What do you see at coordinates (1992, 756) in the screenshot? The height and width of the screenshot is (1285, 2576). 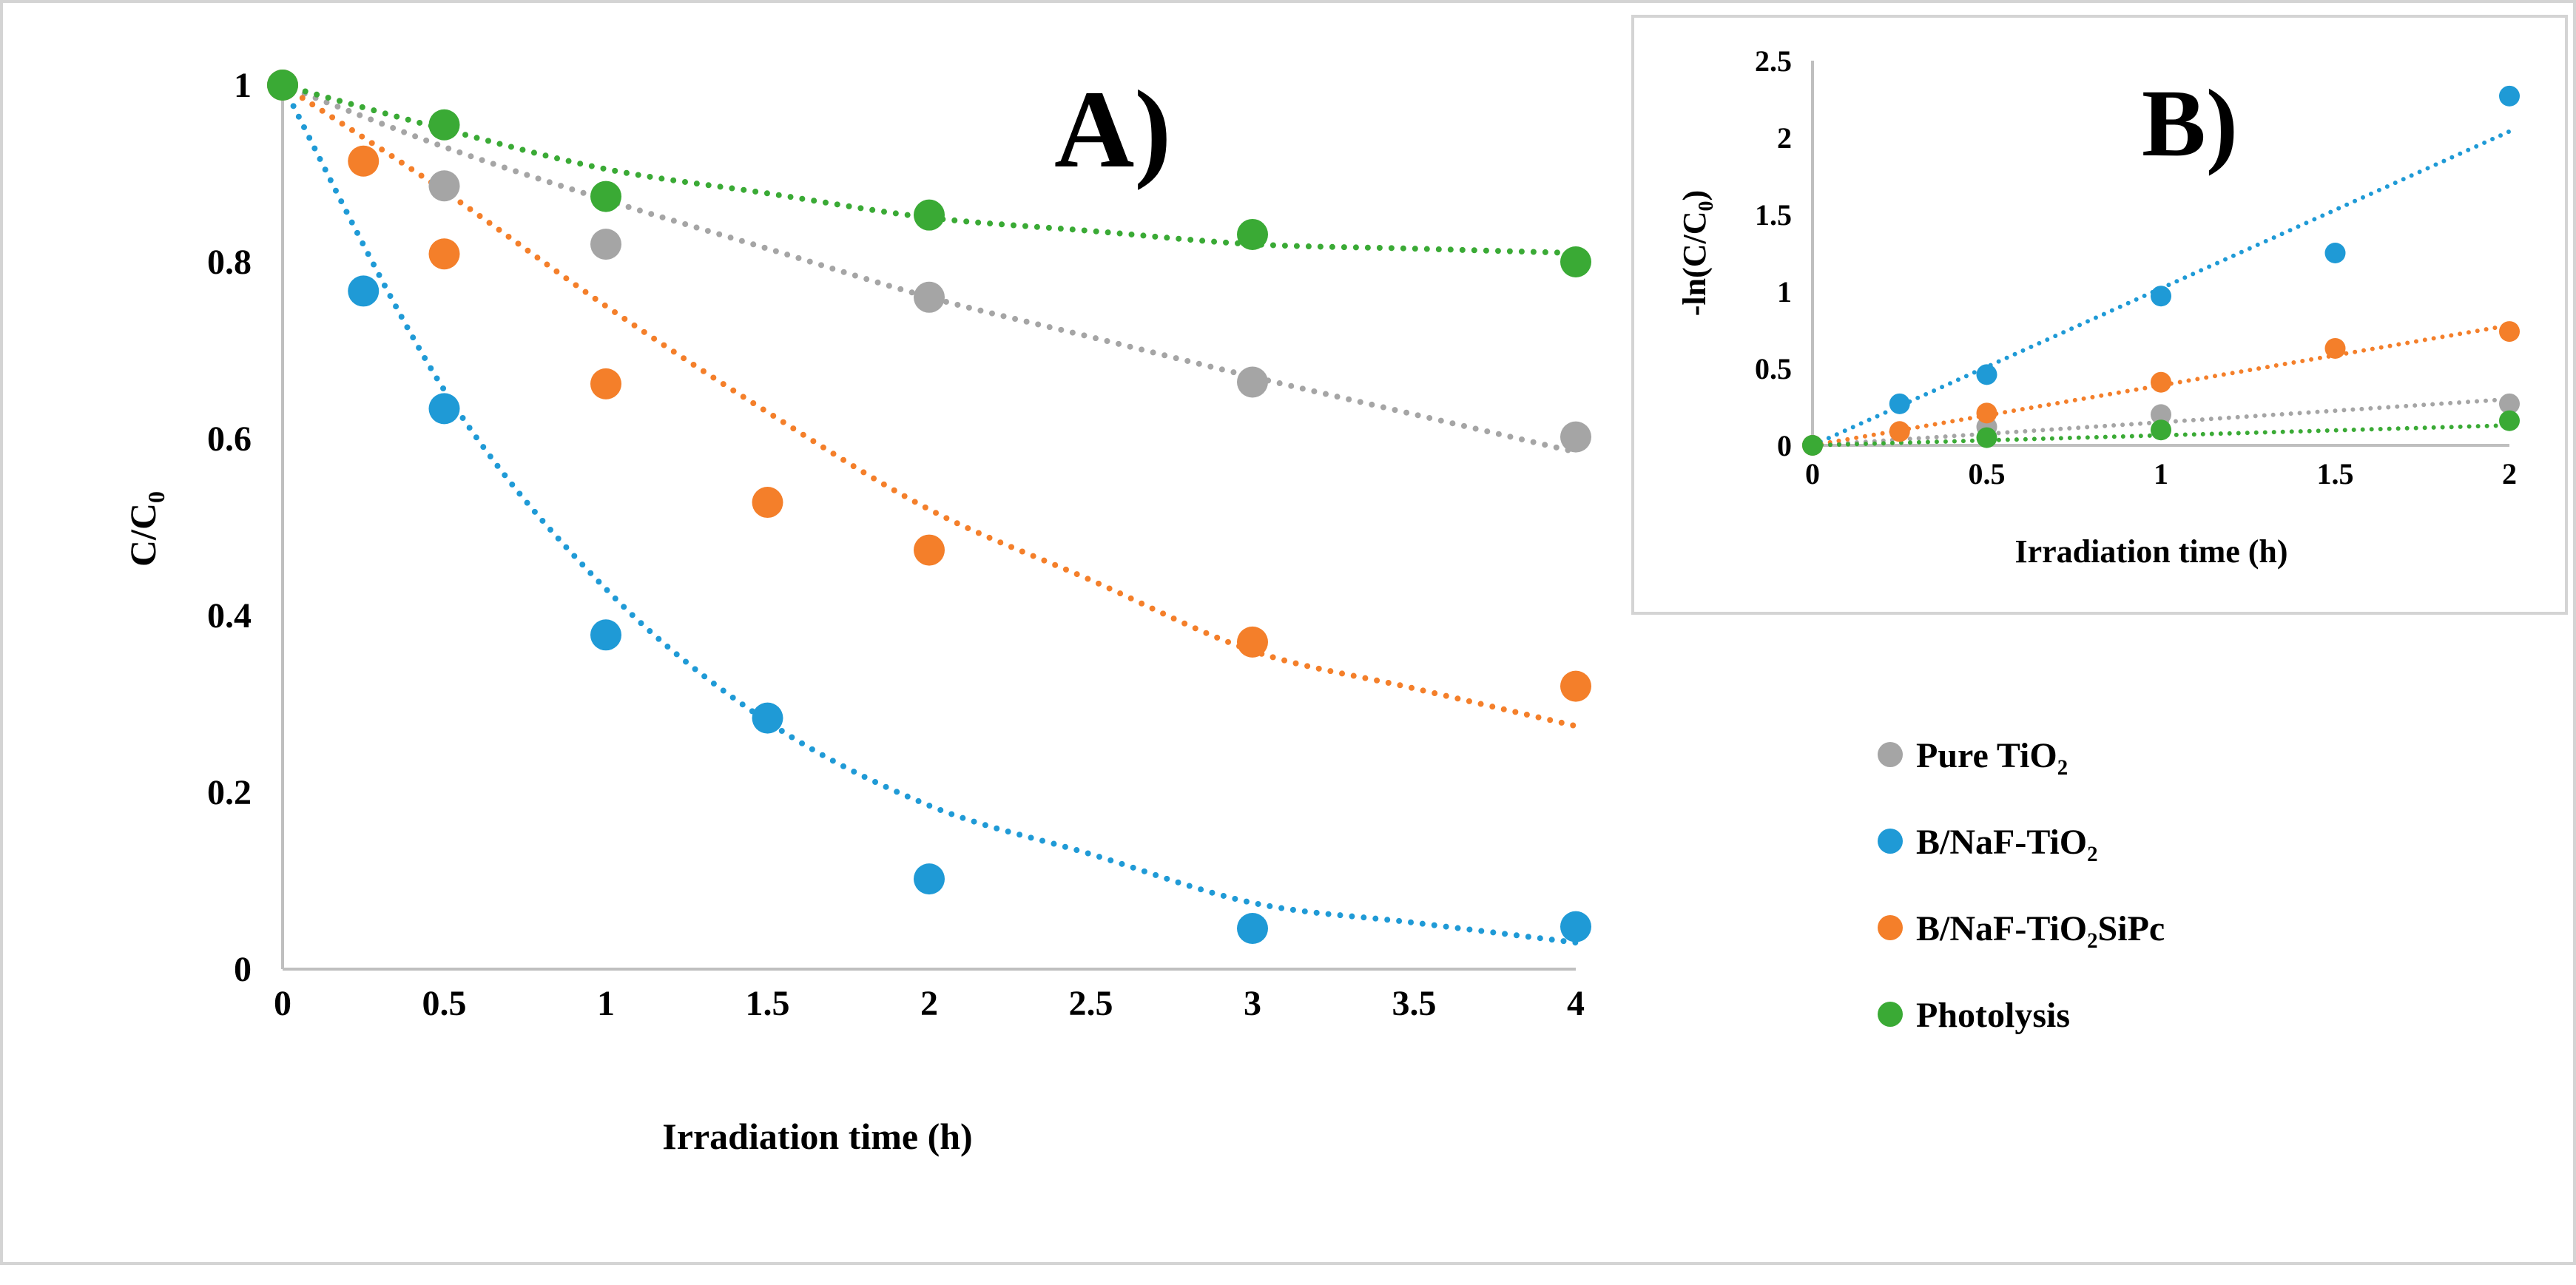 I see `legend-label: Pure TiO₂` at bounding box center [1992, 756].